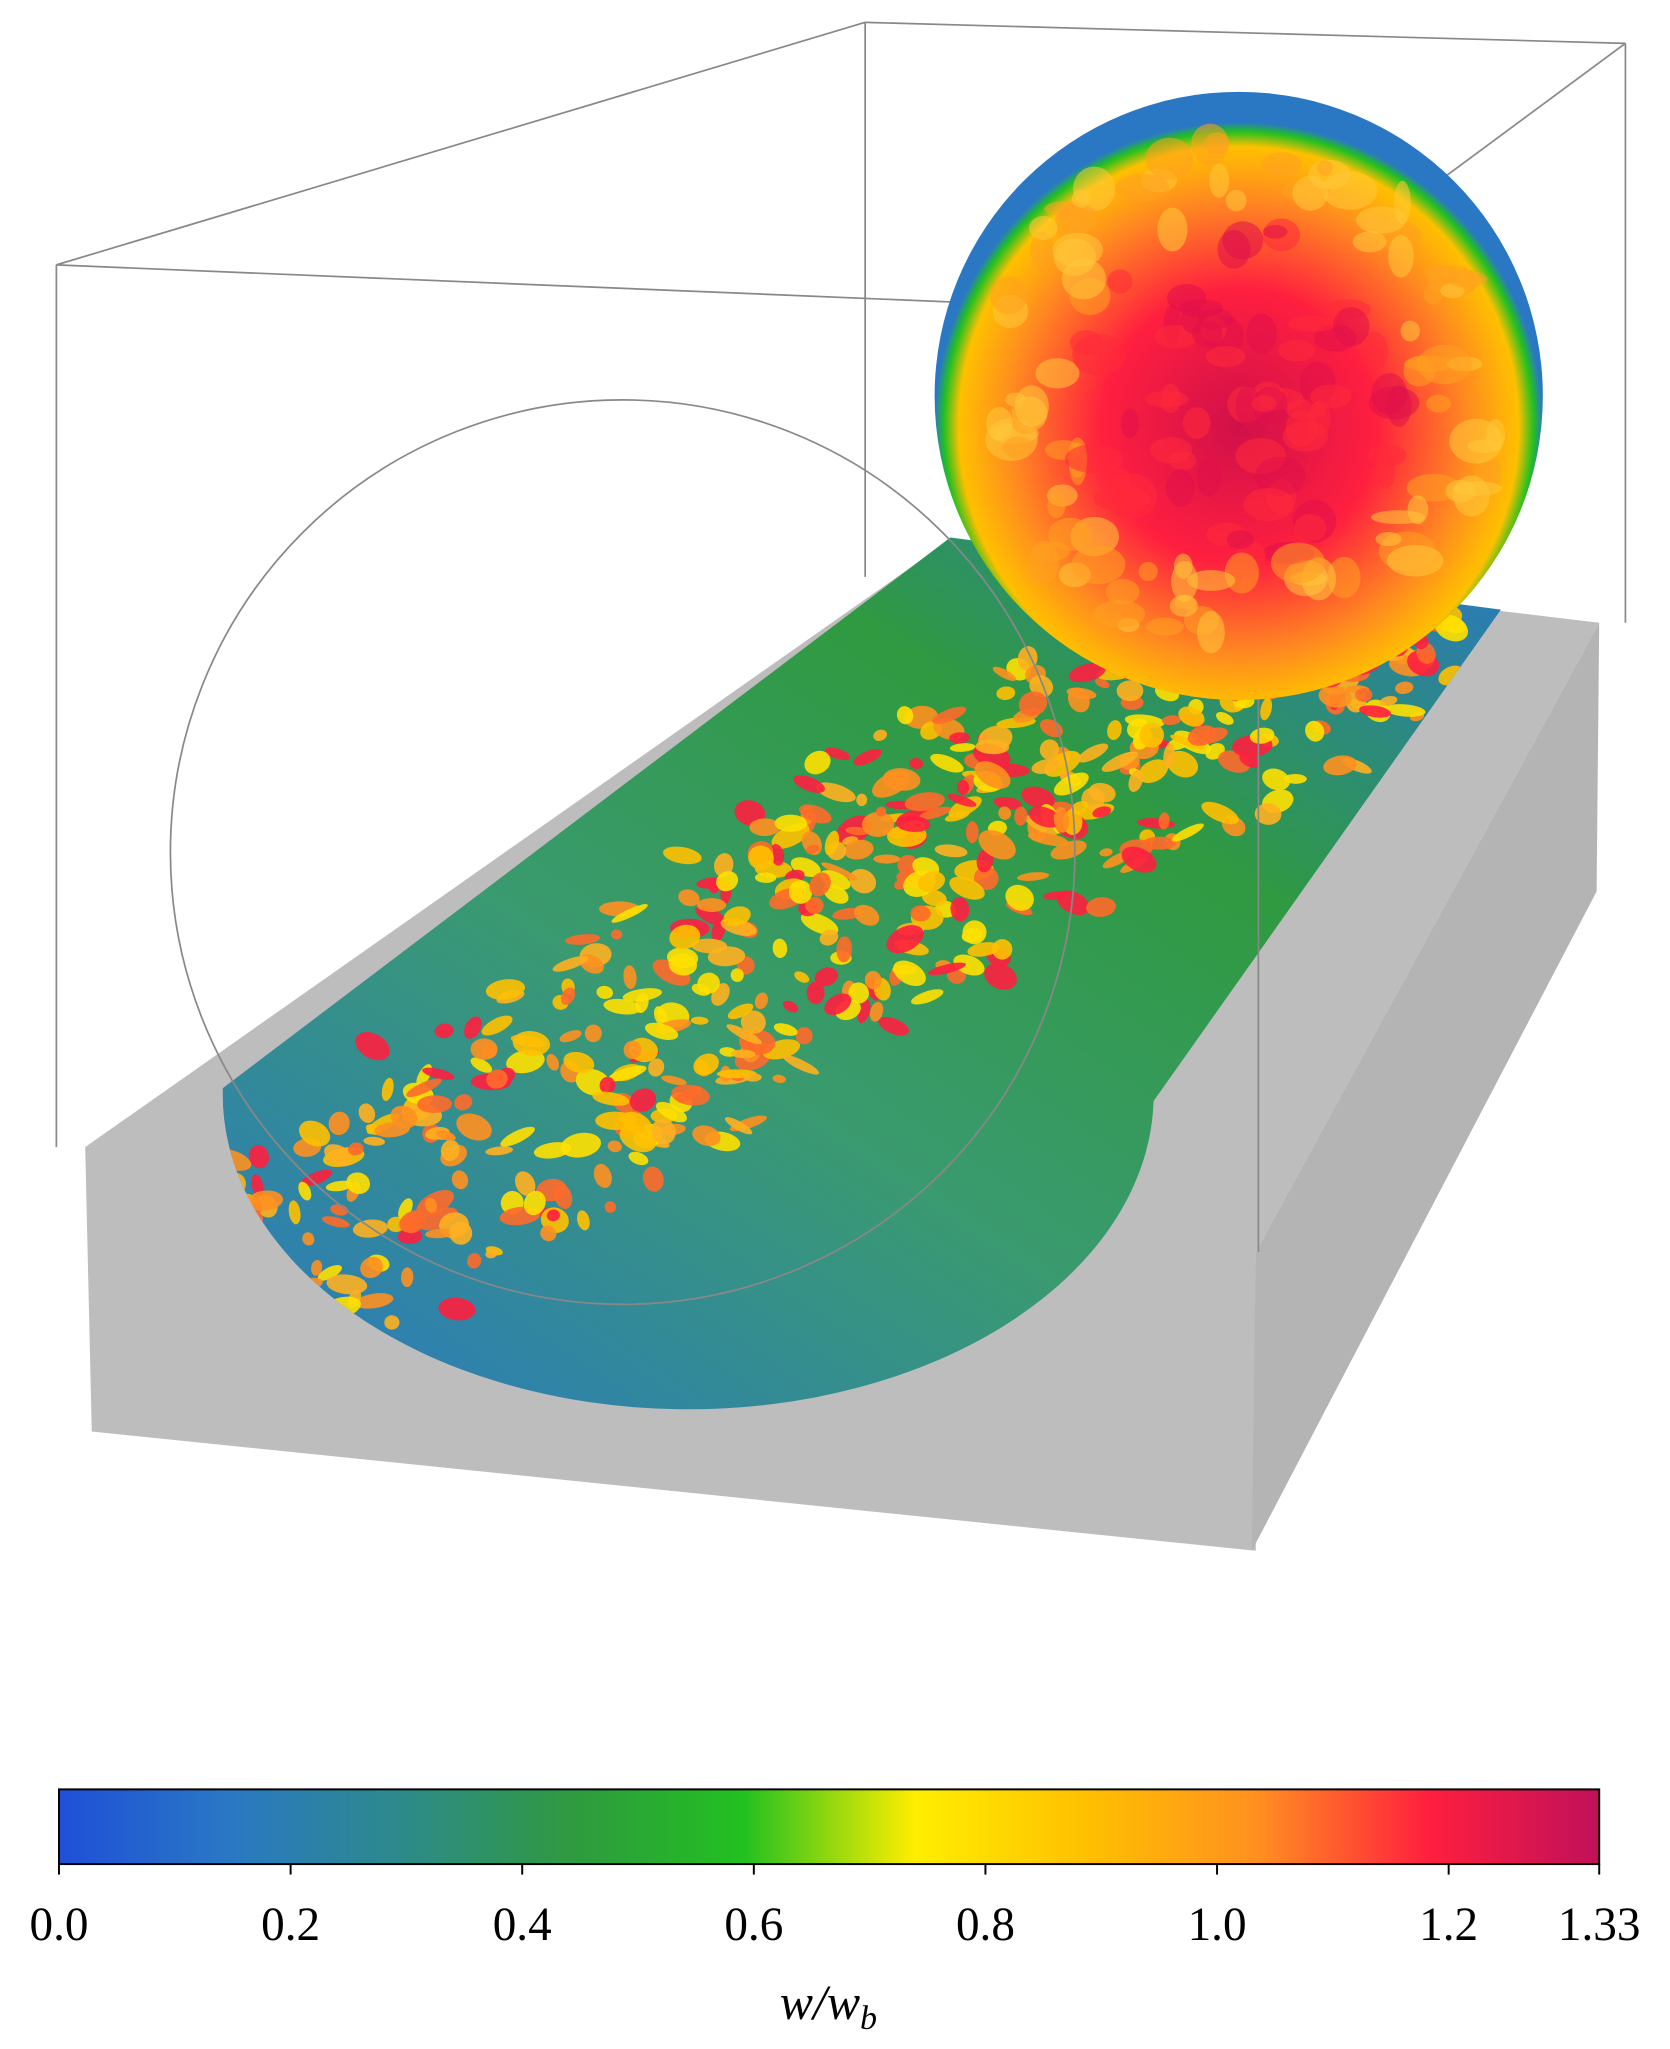  What do you see at coordinates (985, 1925) in the screenshot?
I see `tick-label: 0.8` at bounding box center [985, 1925].